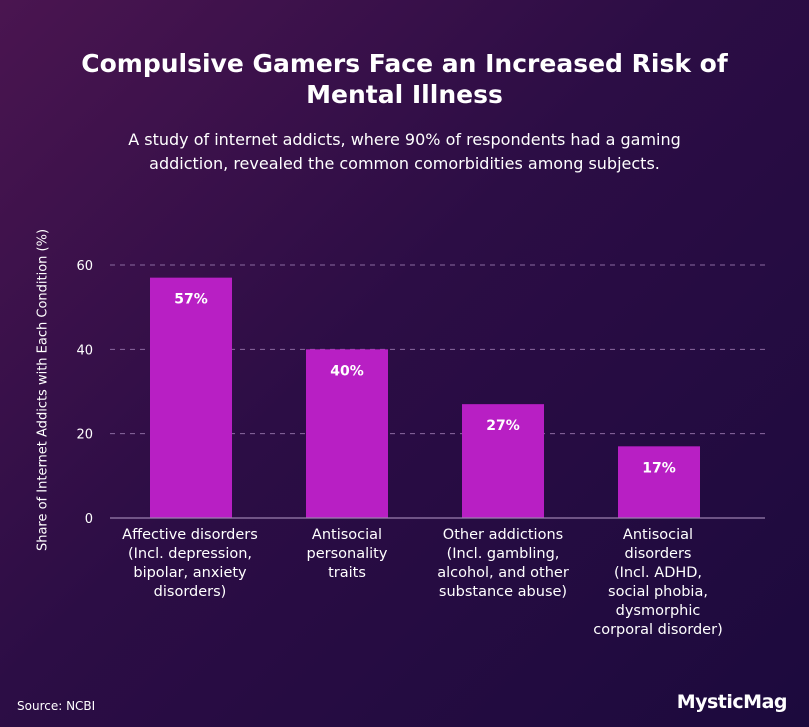 This screenshot has height=727, width=809. Describe the element at coordinates (84, 435) in the screenshot. I see `y-tick-label: 20` at that location.